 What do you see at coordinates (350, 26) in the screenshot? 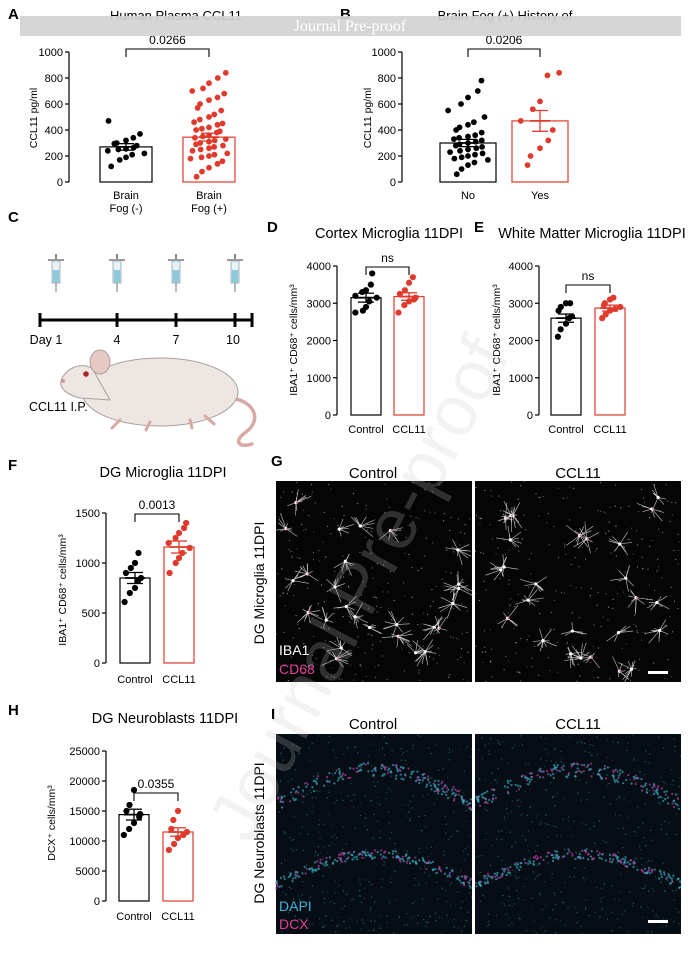
I see `banner-text: Journal Pre-proof` at bounding box center [350, 26].